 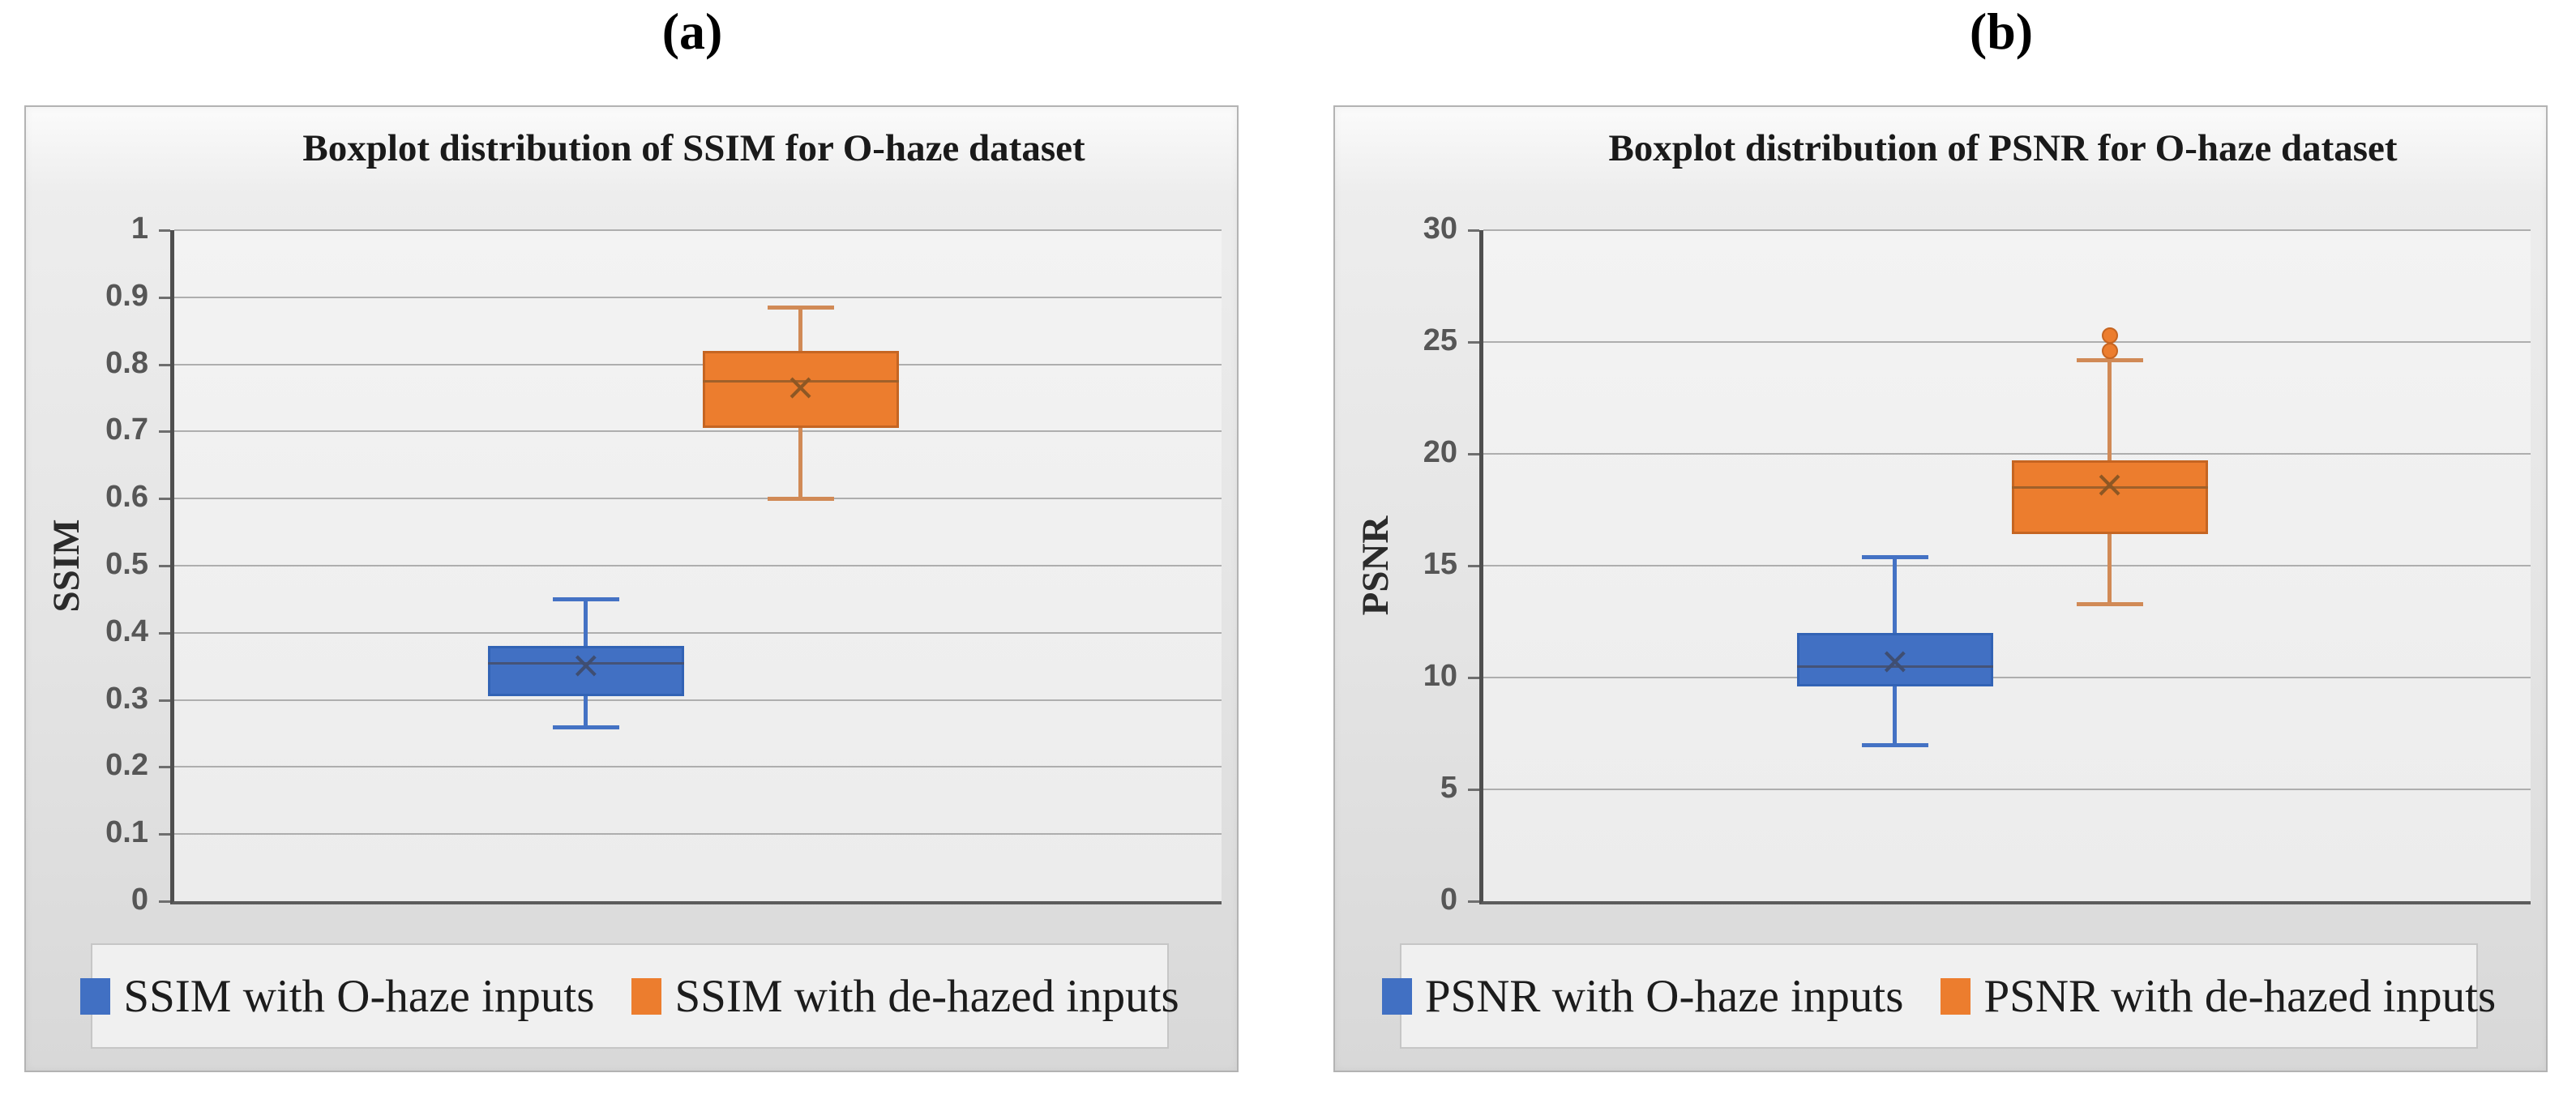 I want to click on y-tick-label: 0.7, so click(x=126, y=430).